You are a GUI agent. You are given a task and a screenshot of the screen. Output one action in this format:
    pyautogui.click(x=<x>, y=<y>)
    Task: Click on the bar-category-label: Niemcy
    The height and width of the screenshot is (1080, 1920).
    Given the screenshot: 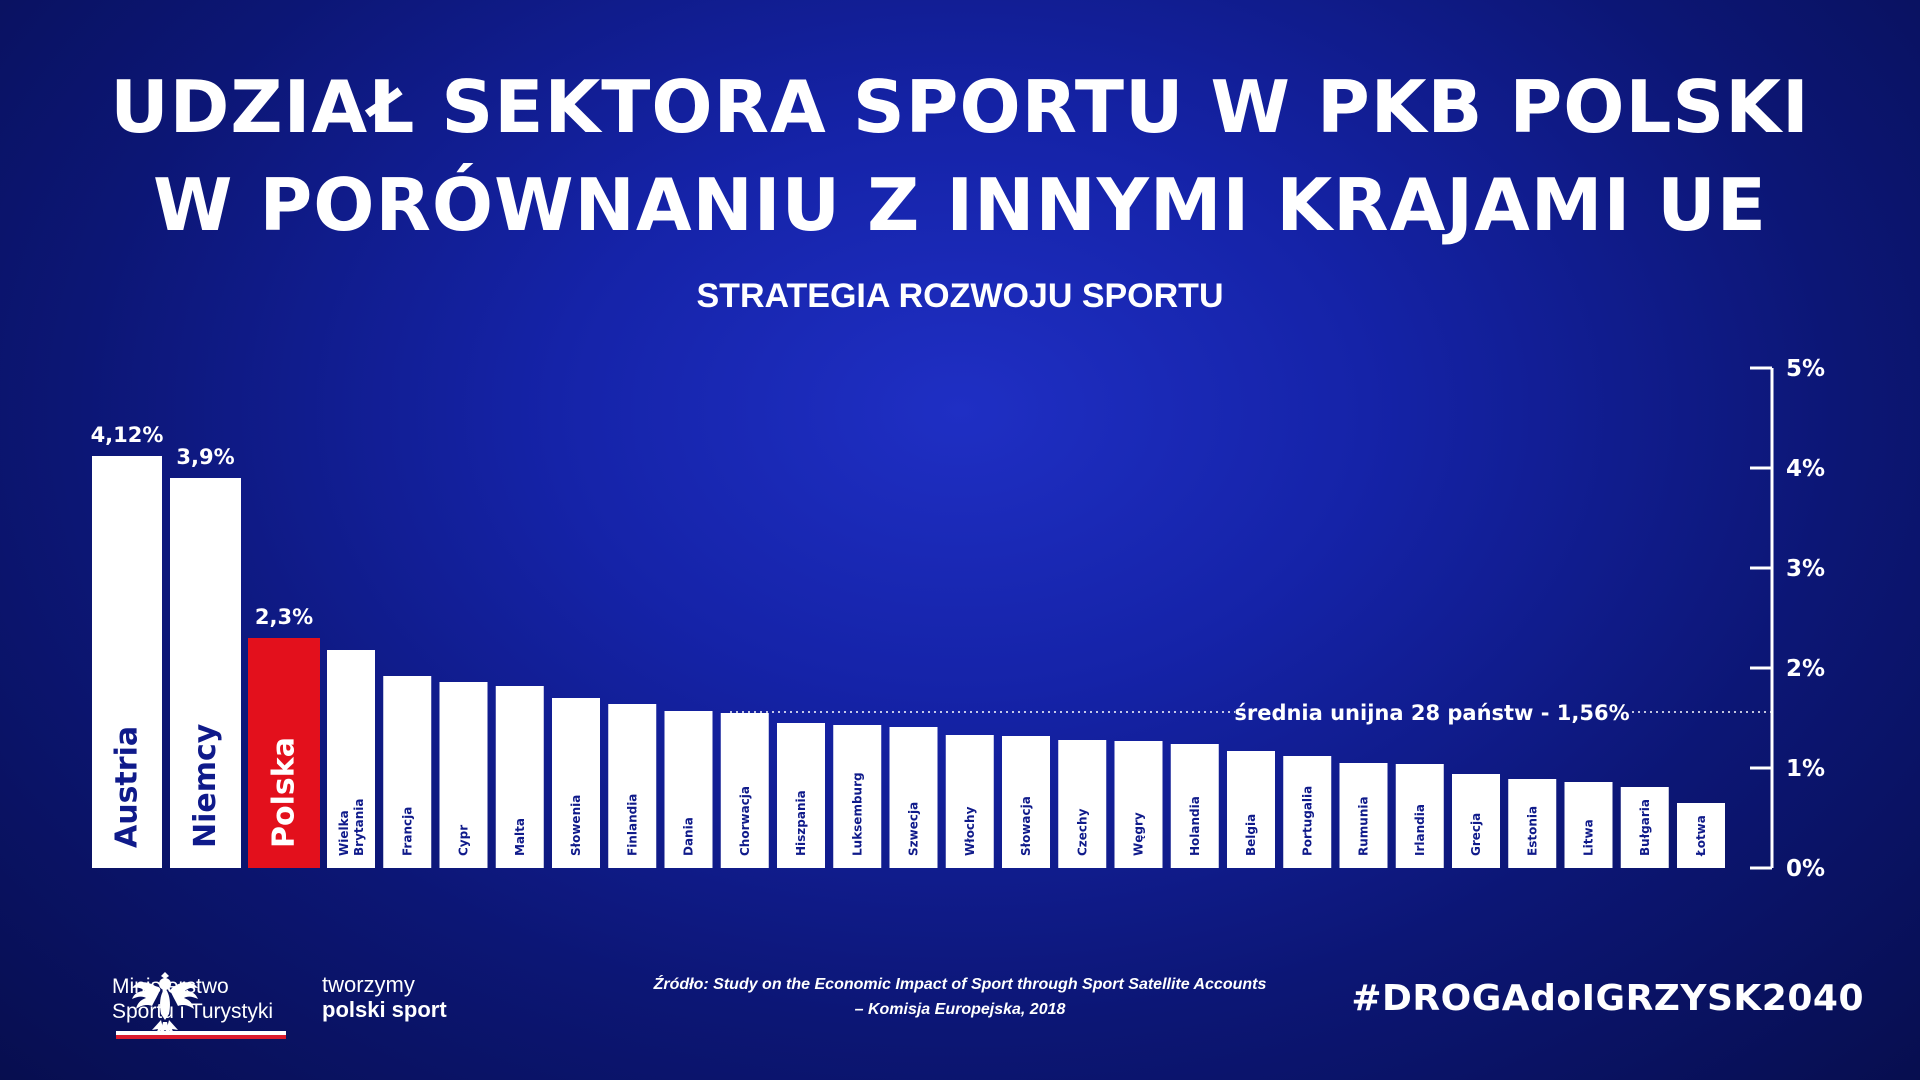 What is the action you would take?
    pyautogui.click(x=205, y=785)
    